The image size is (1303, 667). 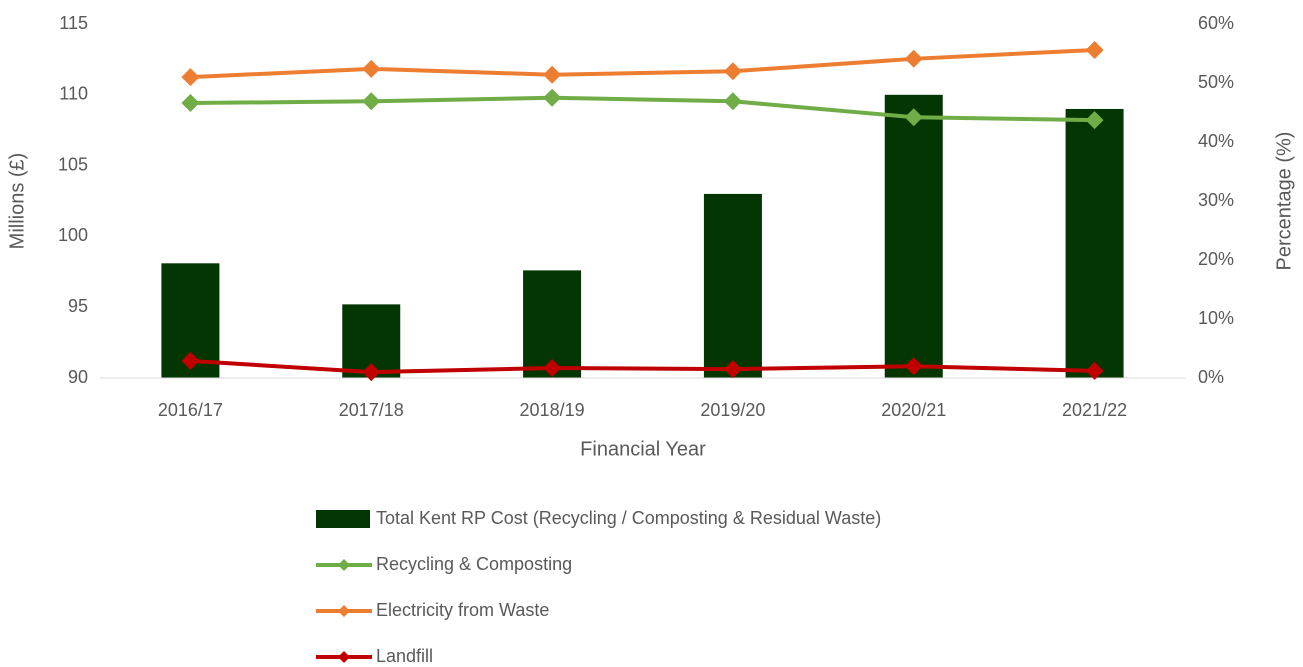 I want to click on y-axis-title: Millions (£), so click(x=17, y=201).